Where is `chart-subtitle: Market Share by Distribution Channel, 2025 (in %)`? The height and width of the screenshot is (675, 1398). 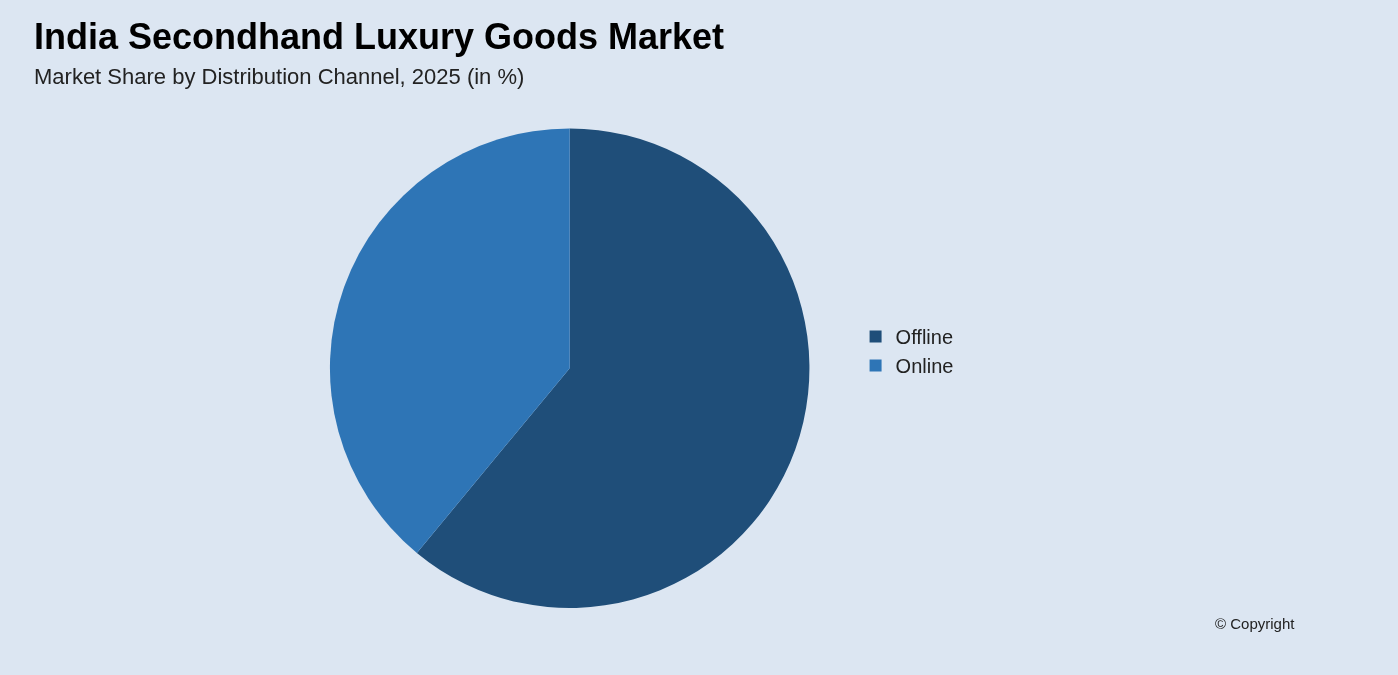
chart-subtitle: Market Share by Distribution Channel, 2025 (in %) is located at coordinates (279, 76).